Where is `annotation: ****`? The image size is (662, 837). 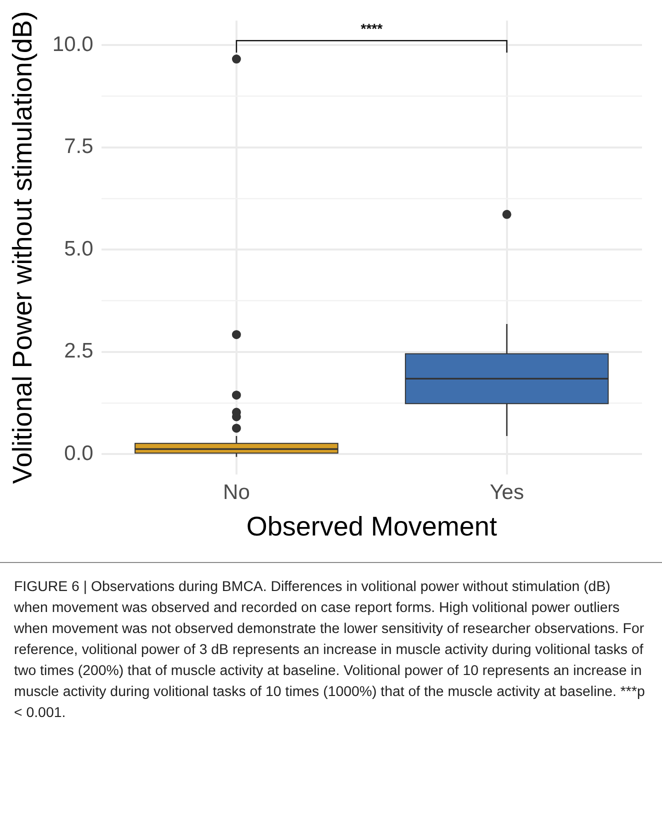
annotation: **** is located at coordinates (372, 28).